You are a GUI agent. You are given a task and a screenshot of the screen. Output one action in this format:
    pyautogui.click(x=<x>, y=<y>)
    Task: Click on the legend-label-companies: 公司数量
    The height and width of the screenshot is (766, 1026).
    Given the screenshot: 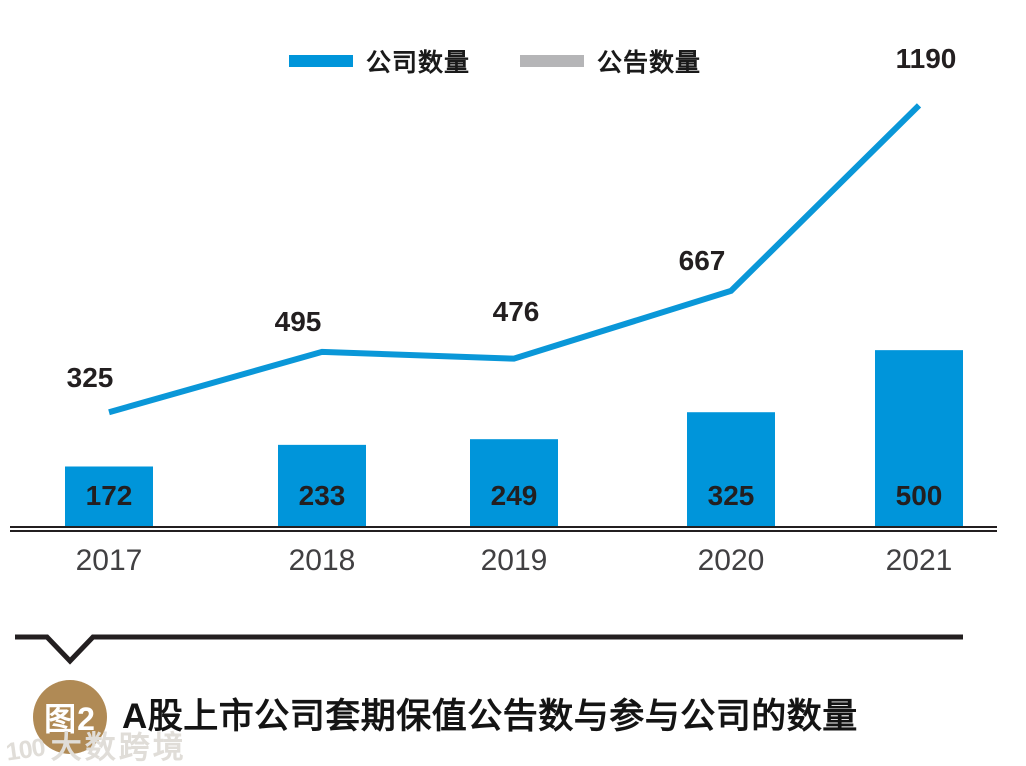 What is the action you would take?
    pyautogui.click(x=418, y=63)
    